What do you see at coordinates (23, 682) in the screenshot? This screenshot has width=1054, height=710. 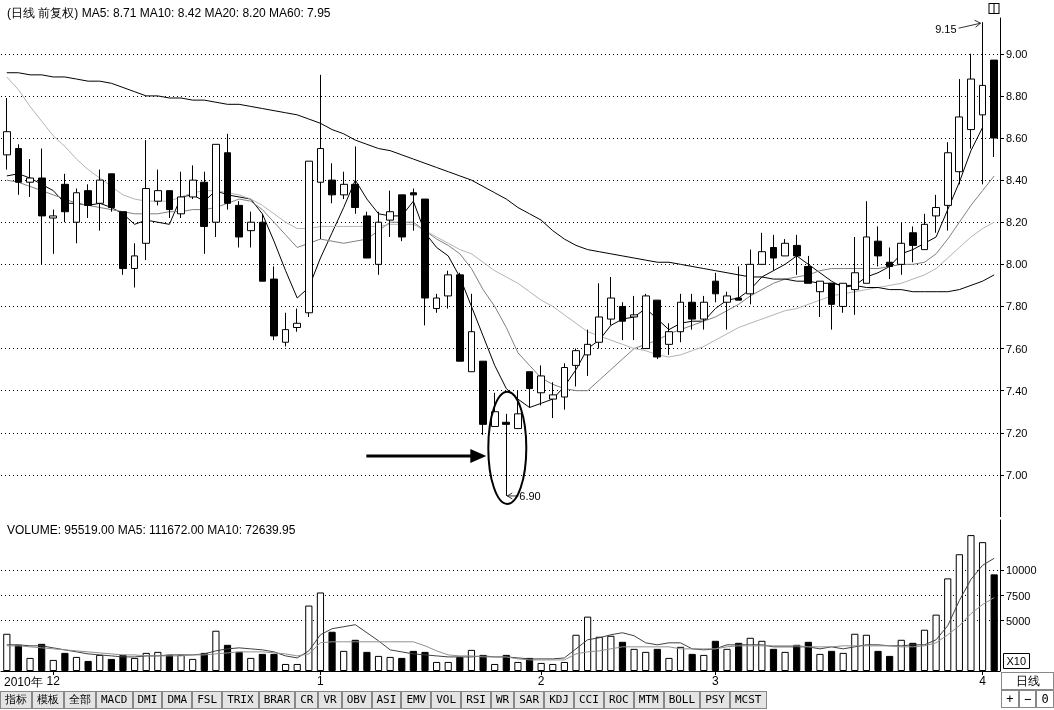 I see `text: 2010年` at bounding box center [23, 682].